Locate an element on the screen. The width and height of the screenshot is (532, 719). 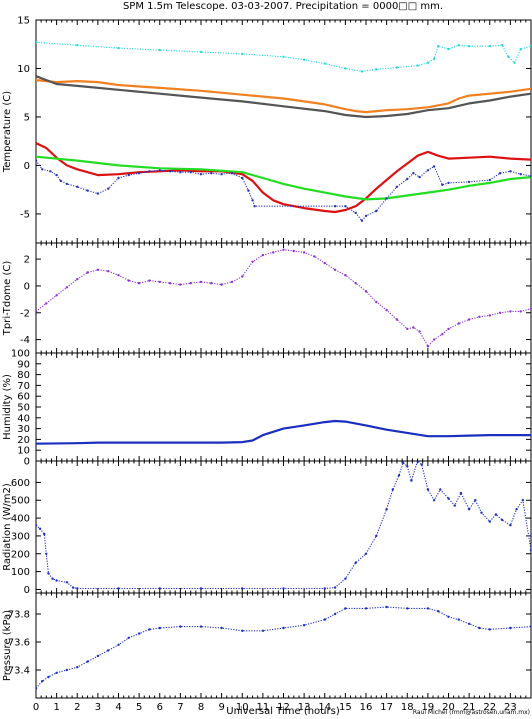
y-tick-label: 5 is located at coordinates (27, 117).